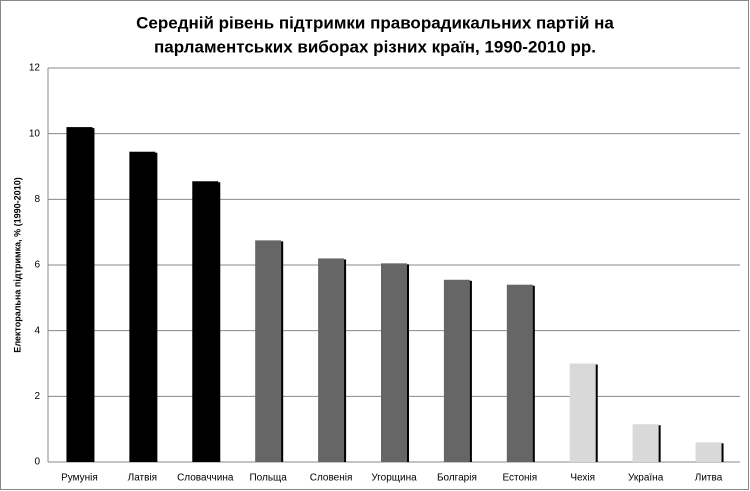 Image resolution: width=750 pixels, height=491 pixels. What do you see at coordinates (37, 330) in the screenshot?
I see `y-tick-label: 4` at bounding box center [37, 330].